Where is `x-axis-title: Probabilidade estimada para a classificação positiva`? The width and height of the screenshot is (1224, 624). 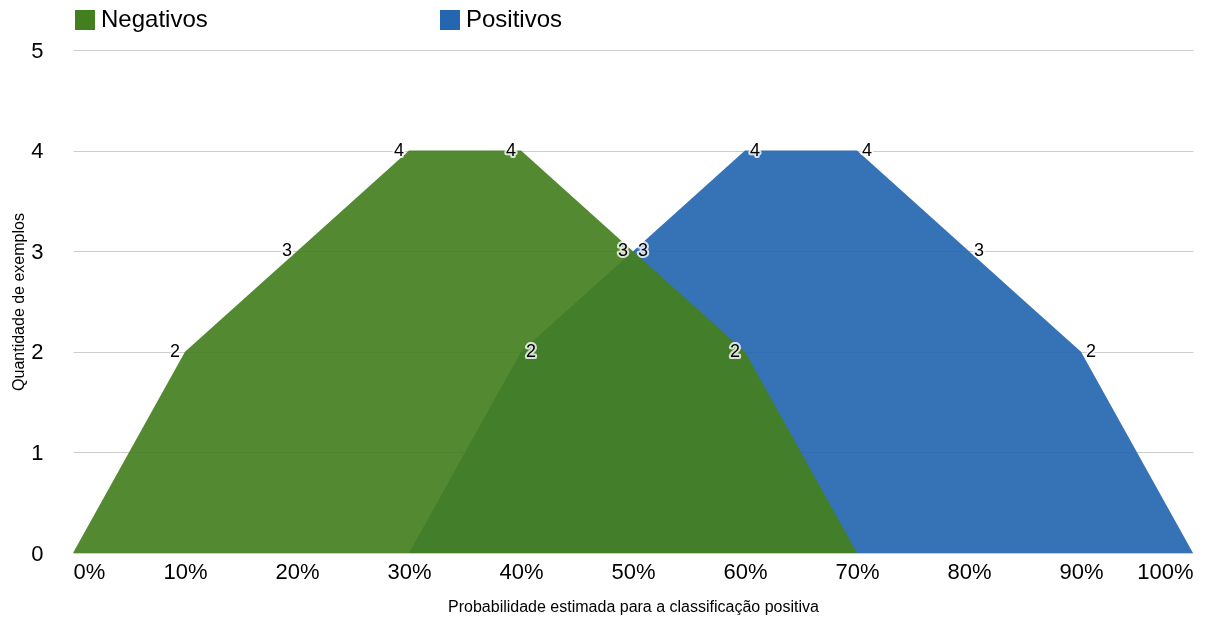 x-axis-title: Probabilidade estimada para a classificação positiva is located at coordinates (634, 606).